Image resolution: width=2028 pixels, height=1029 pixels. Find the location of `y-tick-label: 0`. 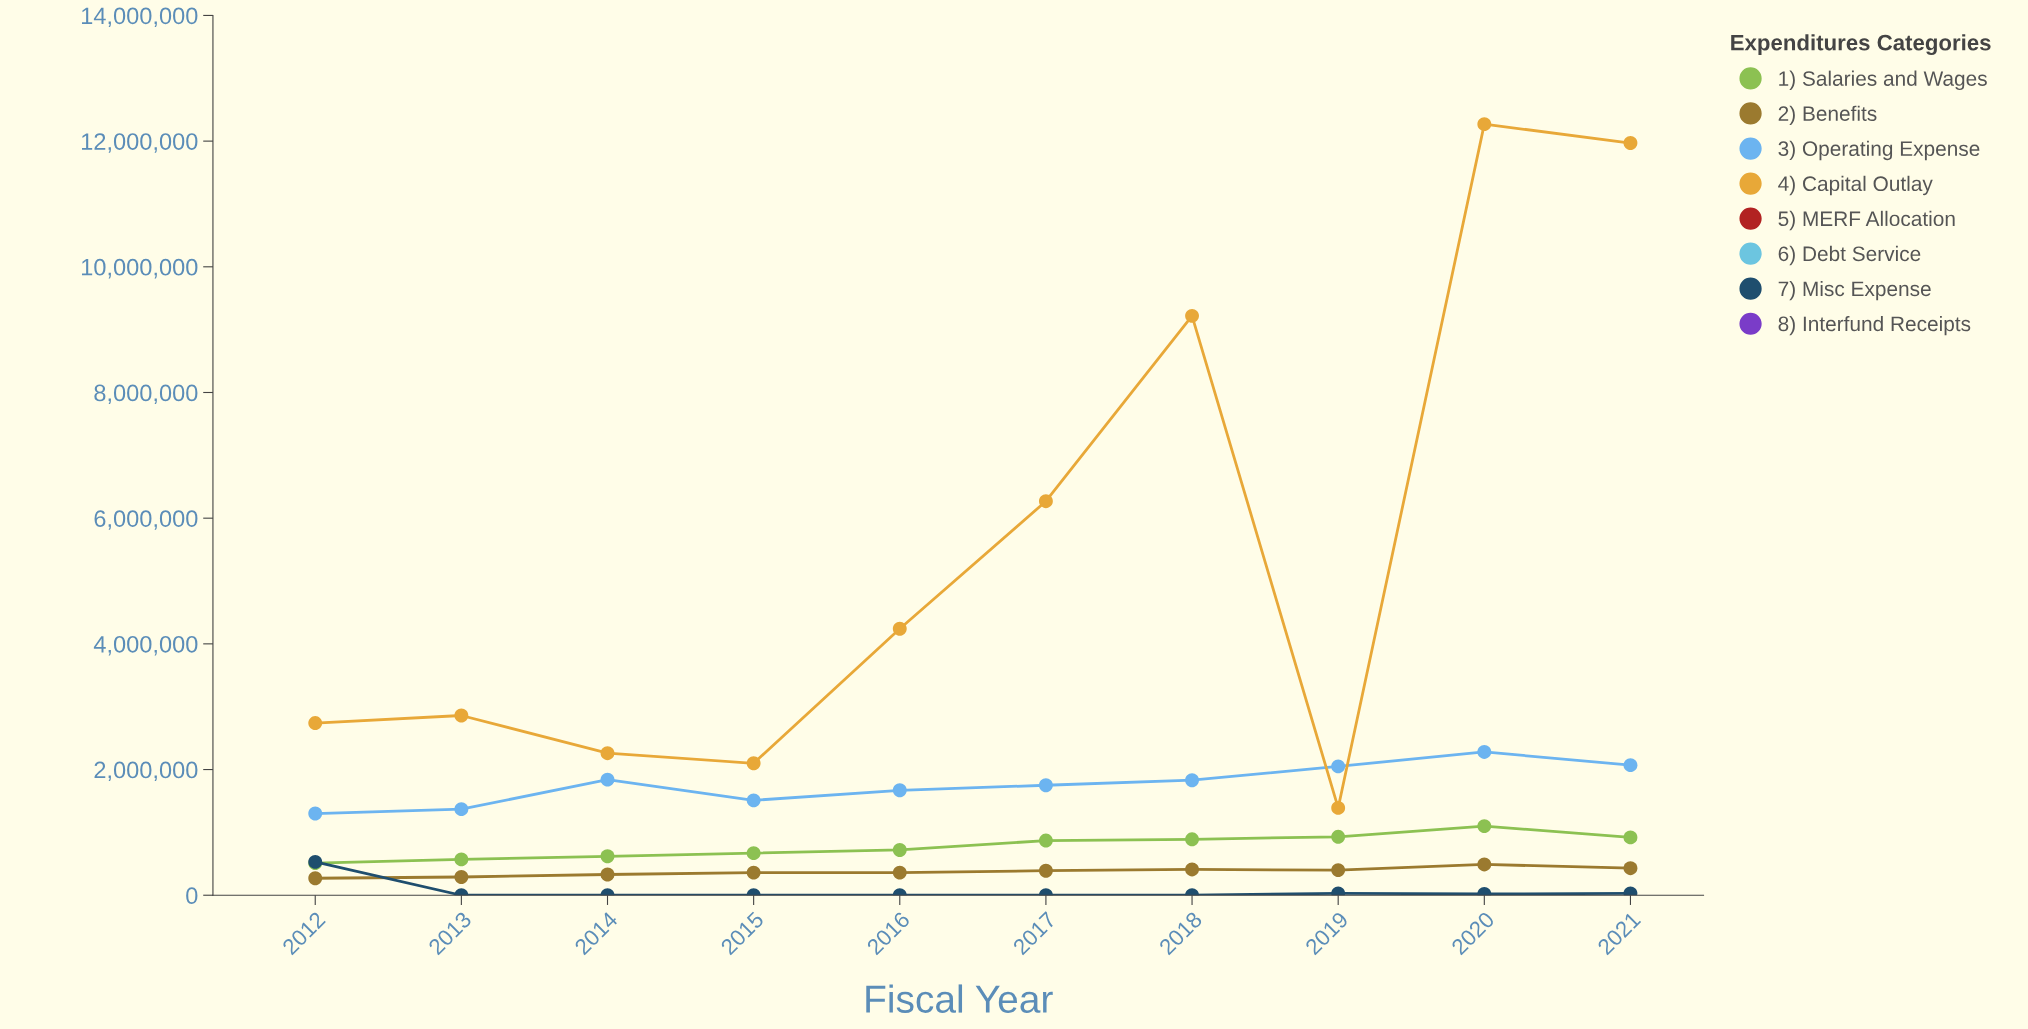

y-tick-label: 0 is located at coordinates (192, 896).